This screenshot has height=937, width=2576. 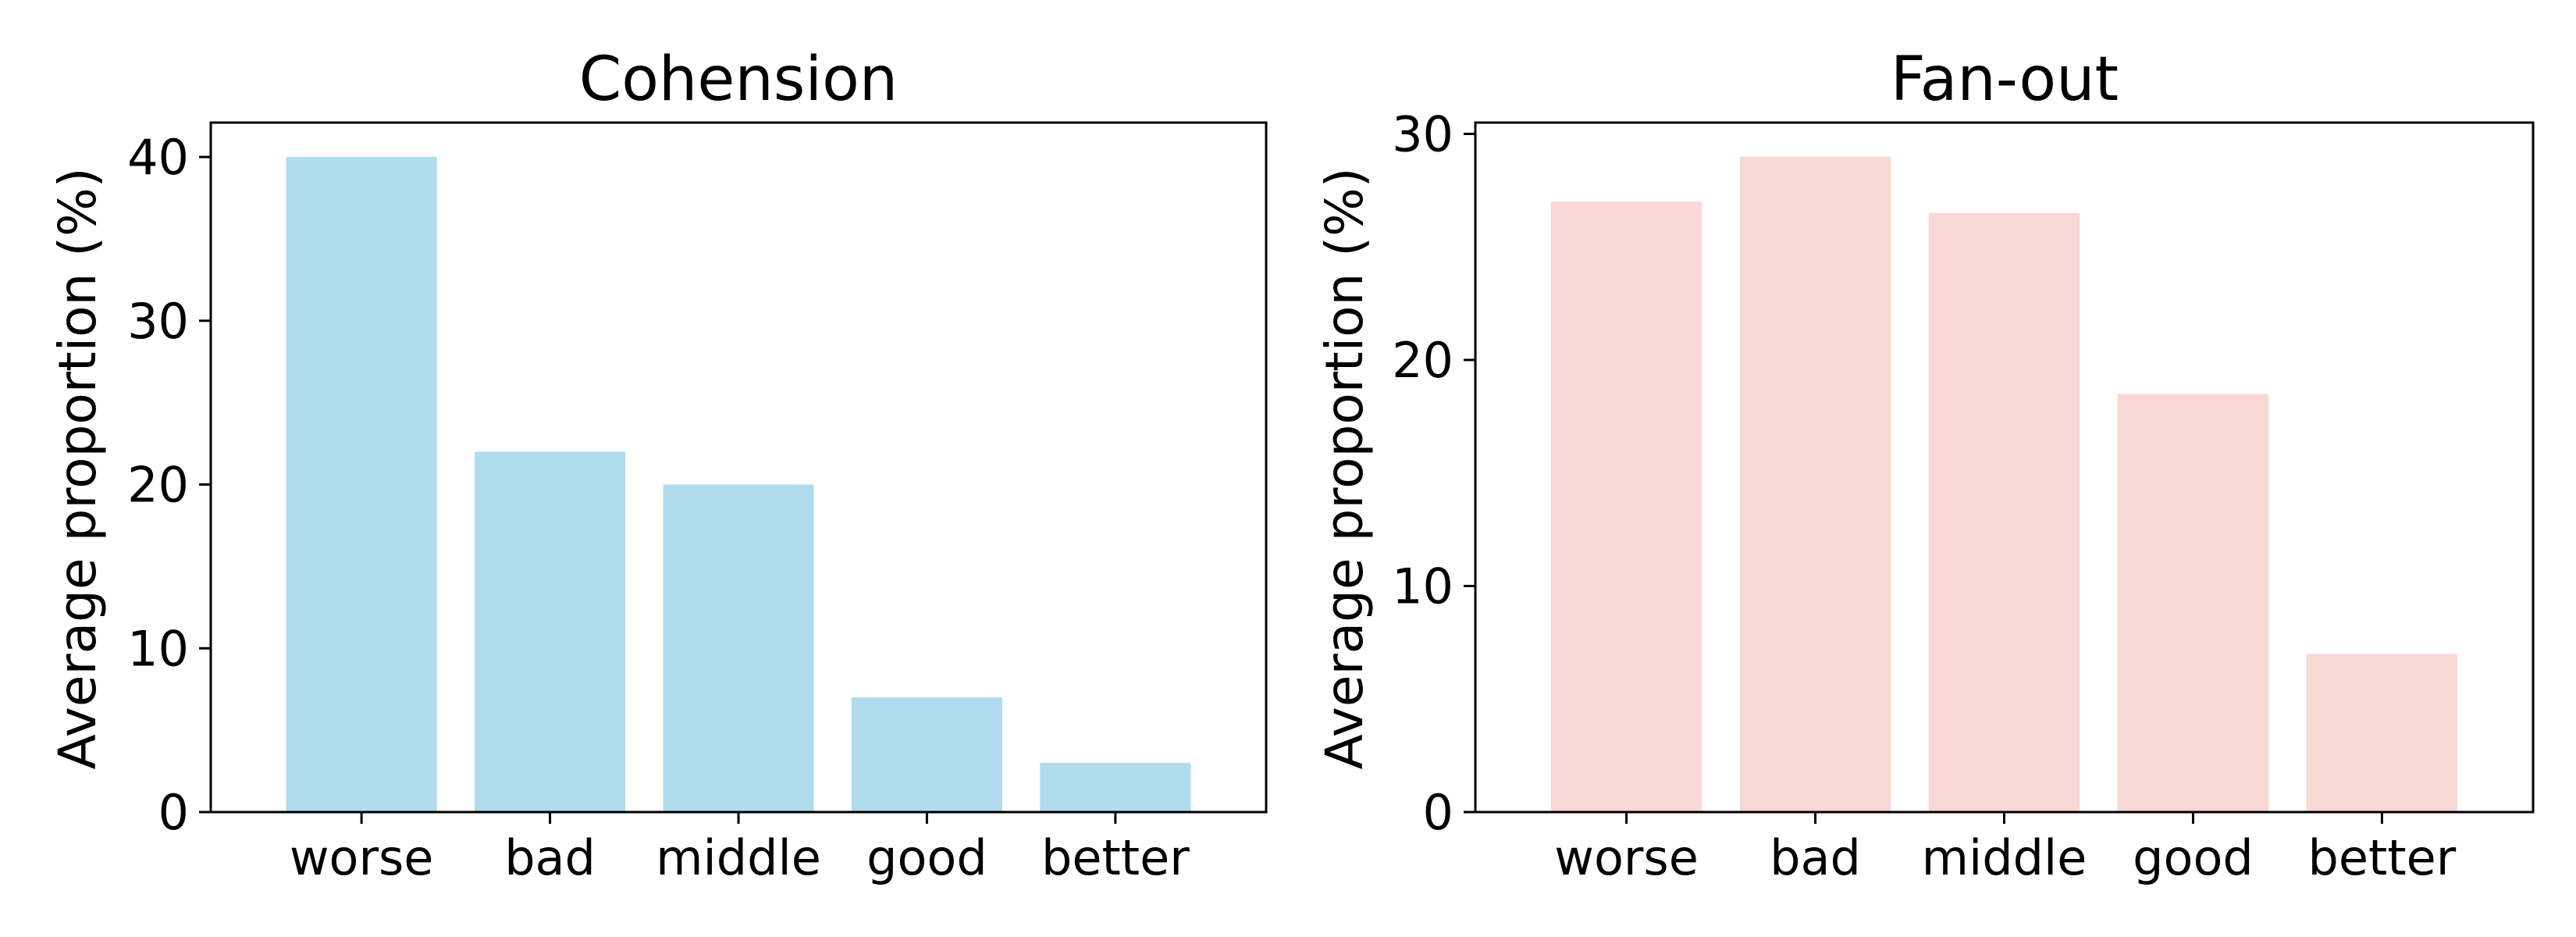 What do you see at coordinates (738, 80) in the screenshot?
I see `chart-title: Cohension` at bounding box center [738, 80].